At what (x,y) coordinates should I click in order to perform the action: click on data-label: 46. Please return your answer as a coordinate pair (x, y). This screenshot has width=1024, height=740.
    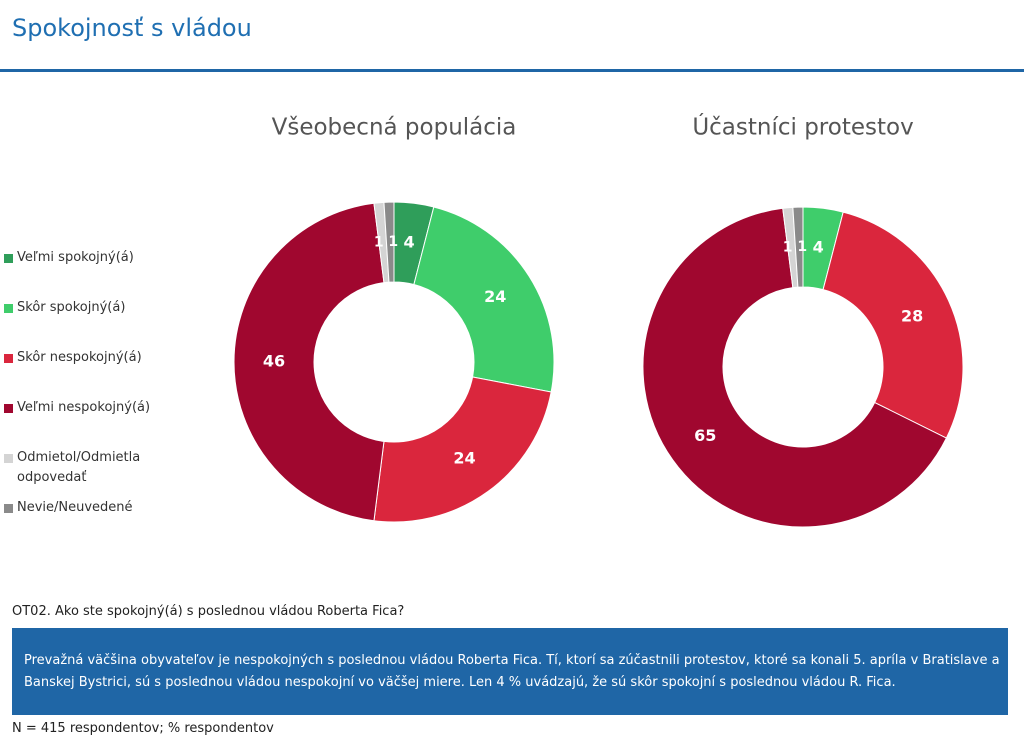
    Looking at the image, I should click on (274, 361).